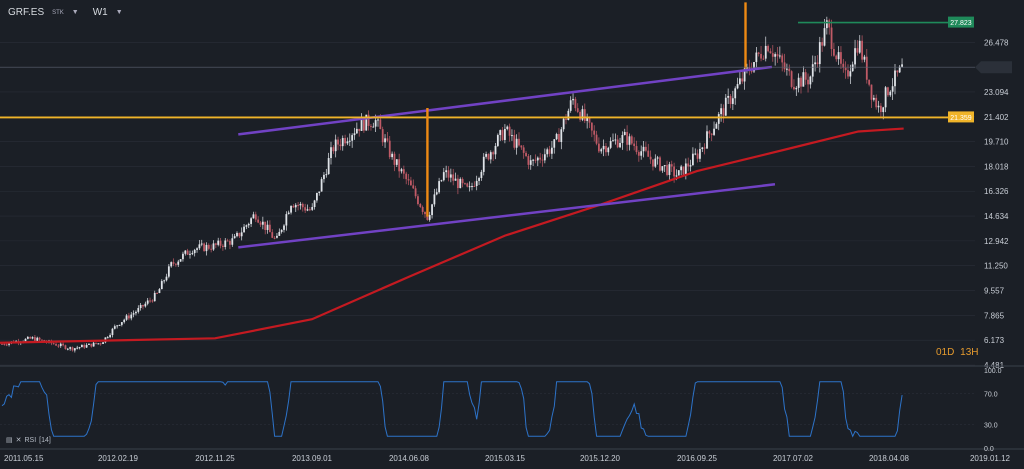 Image resolution: width=1024 pixels, height=469 pixels. Describe the element at coordinates (961, 118) in the screenshot. I see `price-tag-label: 21.359` at that location.